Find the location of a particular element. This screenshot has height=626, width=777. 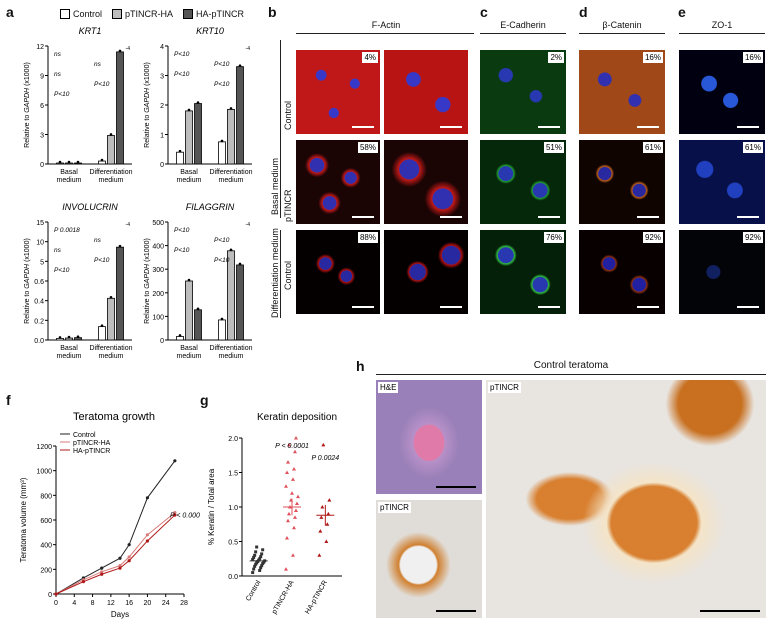

y-tick-label: 400 is located at coordinates (46, 546).